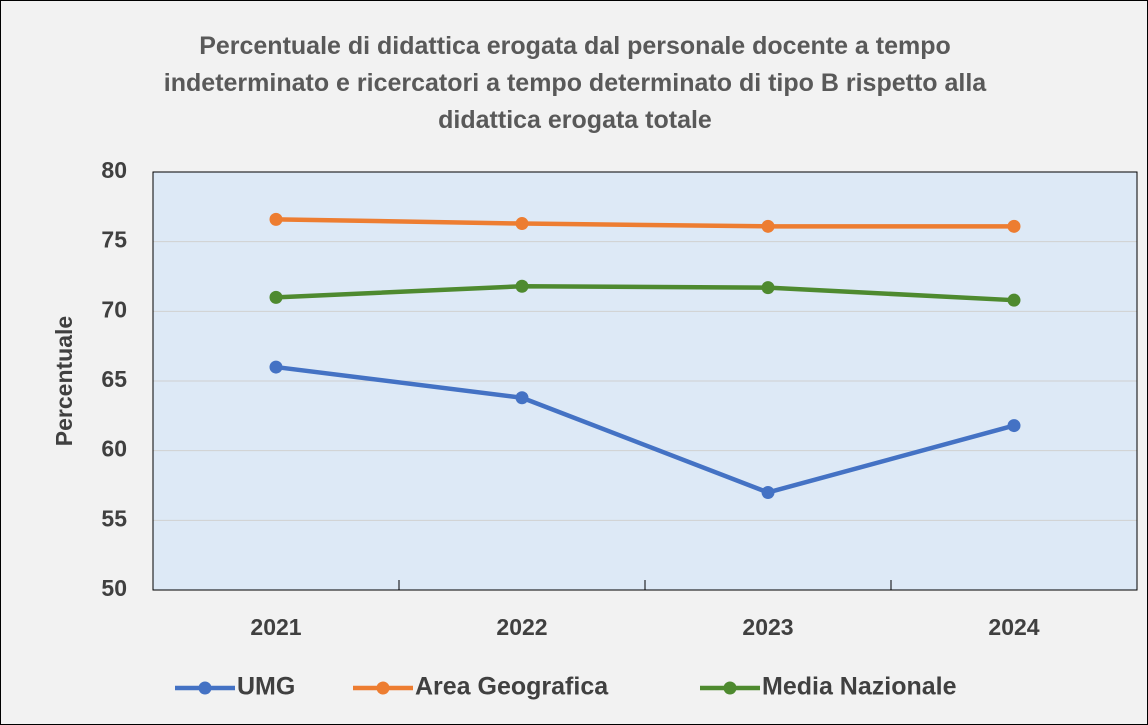  What do you see at coordinates (275, 627) in the screenshot?
I see `x-tick-label: 2021` at bounding box center [275, 627].